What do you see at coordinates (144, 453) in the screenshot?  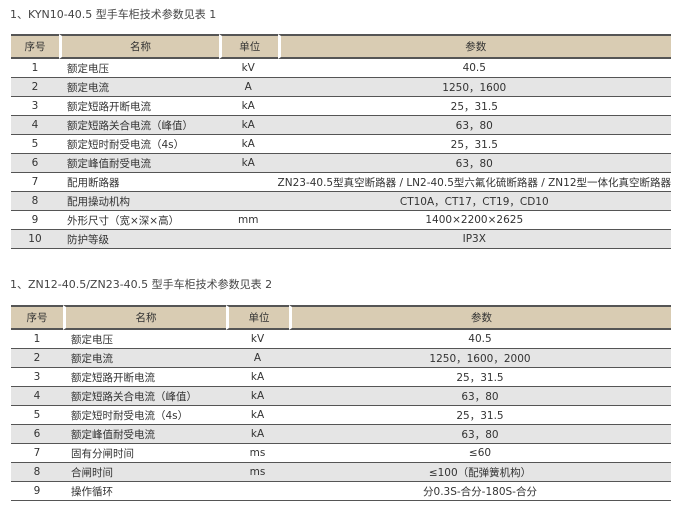 I see `table-cell: 固有分闸时间` at bounding box center [144, 453].